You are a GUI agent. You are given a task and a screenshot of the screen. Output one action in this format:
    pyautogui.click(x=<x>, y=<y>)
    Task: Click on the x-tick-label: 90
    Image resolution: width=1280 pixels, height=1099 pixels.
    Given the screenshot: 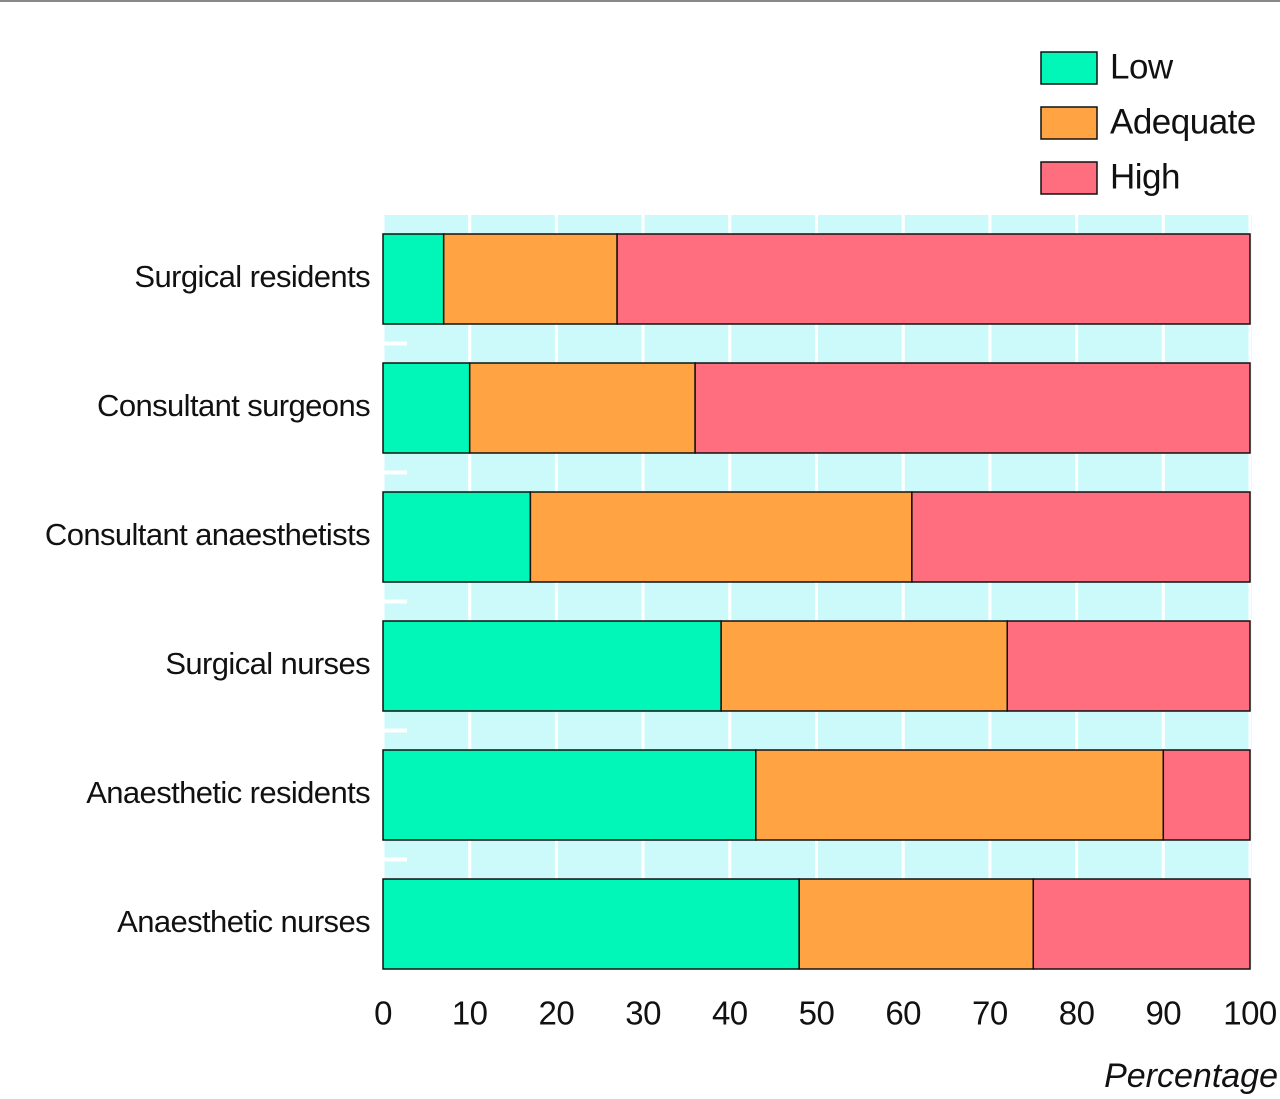 What is the action you would take?
    pyautogui.click(x=1163, y=1013)
    